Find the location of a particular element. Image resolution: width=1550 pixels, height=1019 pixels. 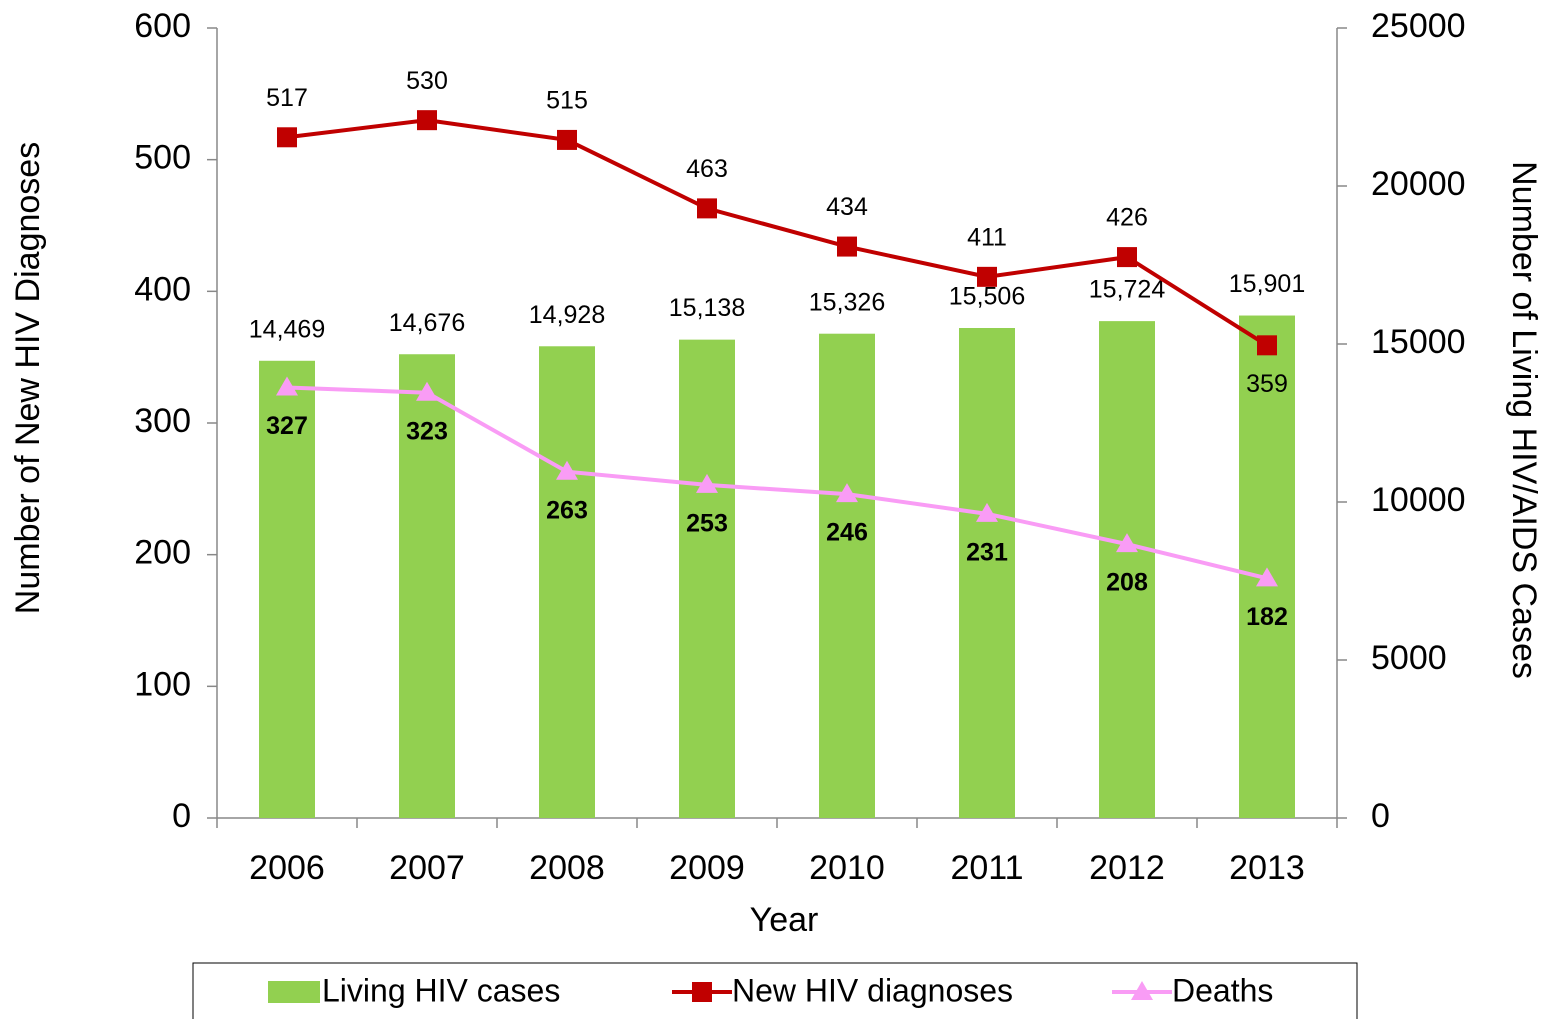

y-tick-label: 100 is located at coordinates (162, 684).